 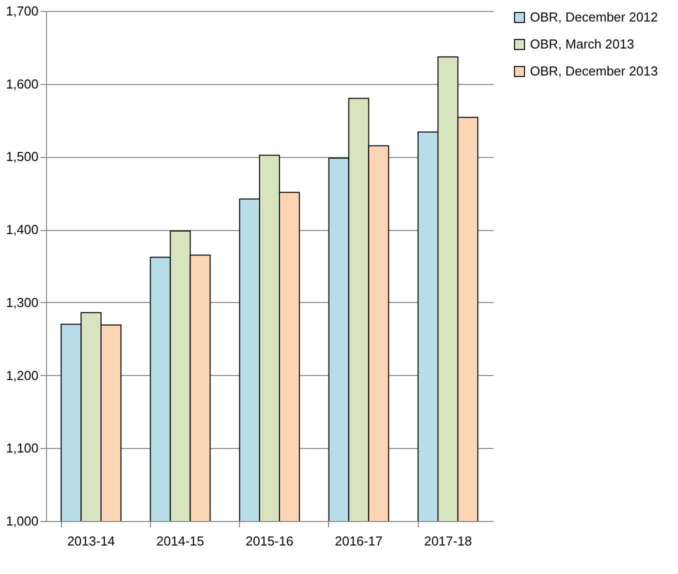 I want to click on x-tick-label: 2014-15, so click(x=180, y=541).